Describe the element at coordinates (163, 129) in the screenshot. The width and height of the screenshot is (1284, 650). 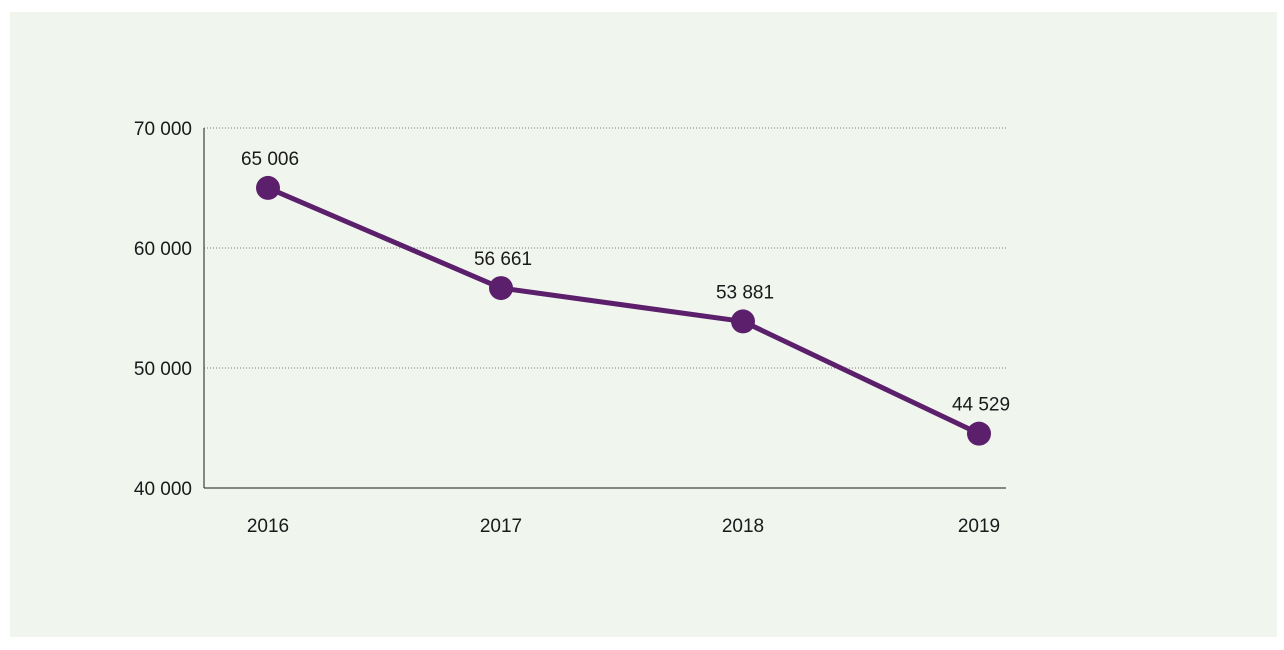
I see `y-tick-label-3: 70 000` at that location.